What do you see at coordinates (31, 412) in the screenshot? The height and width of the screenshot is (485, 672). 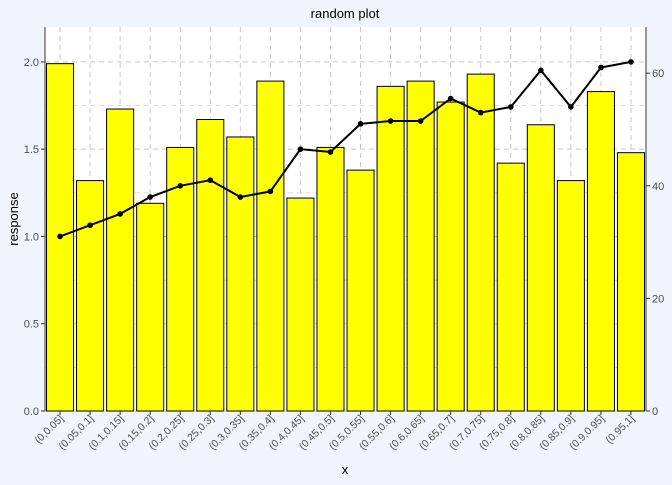 I see `y-tick-label: 0.0` at bounding box center [31, 412].